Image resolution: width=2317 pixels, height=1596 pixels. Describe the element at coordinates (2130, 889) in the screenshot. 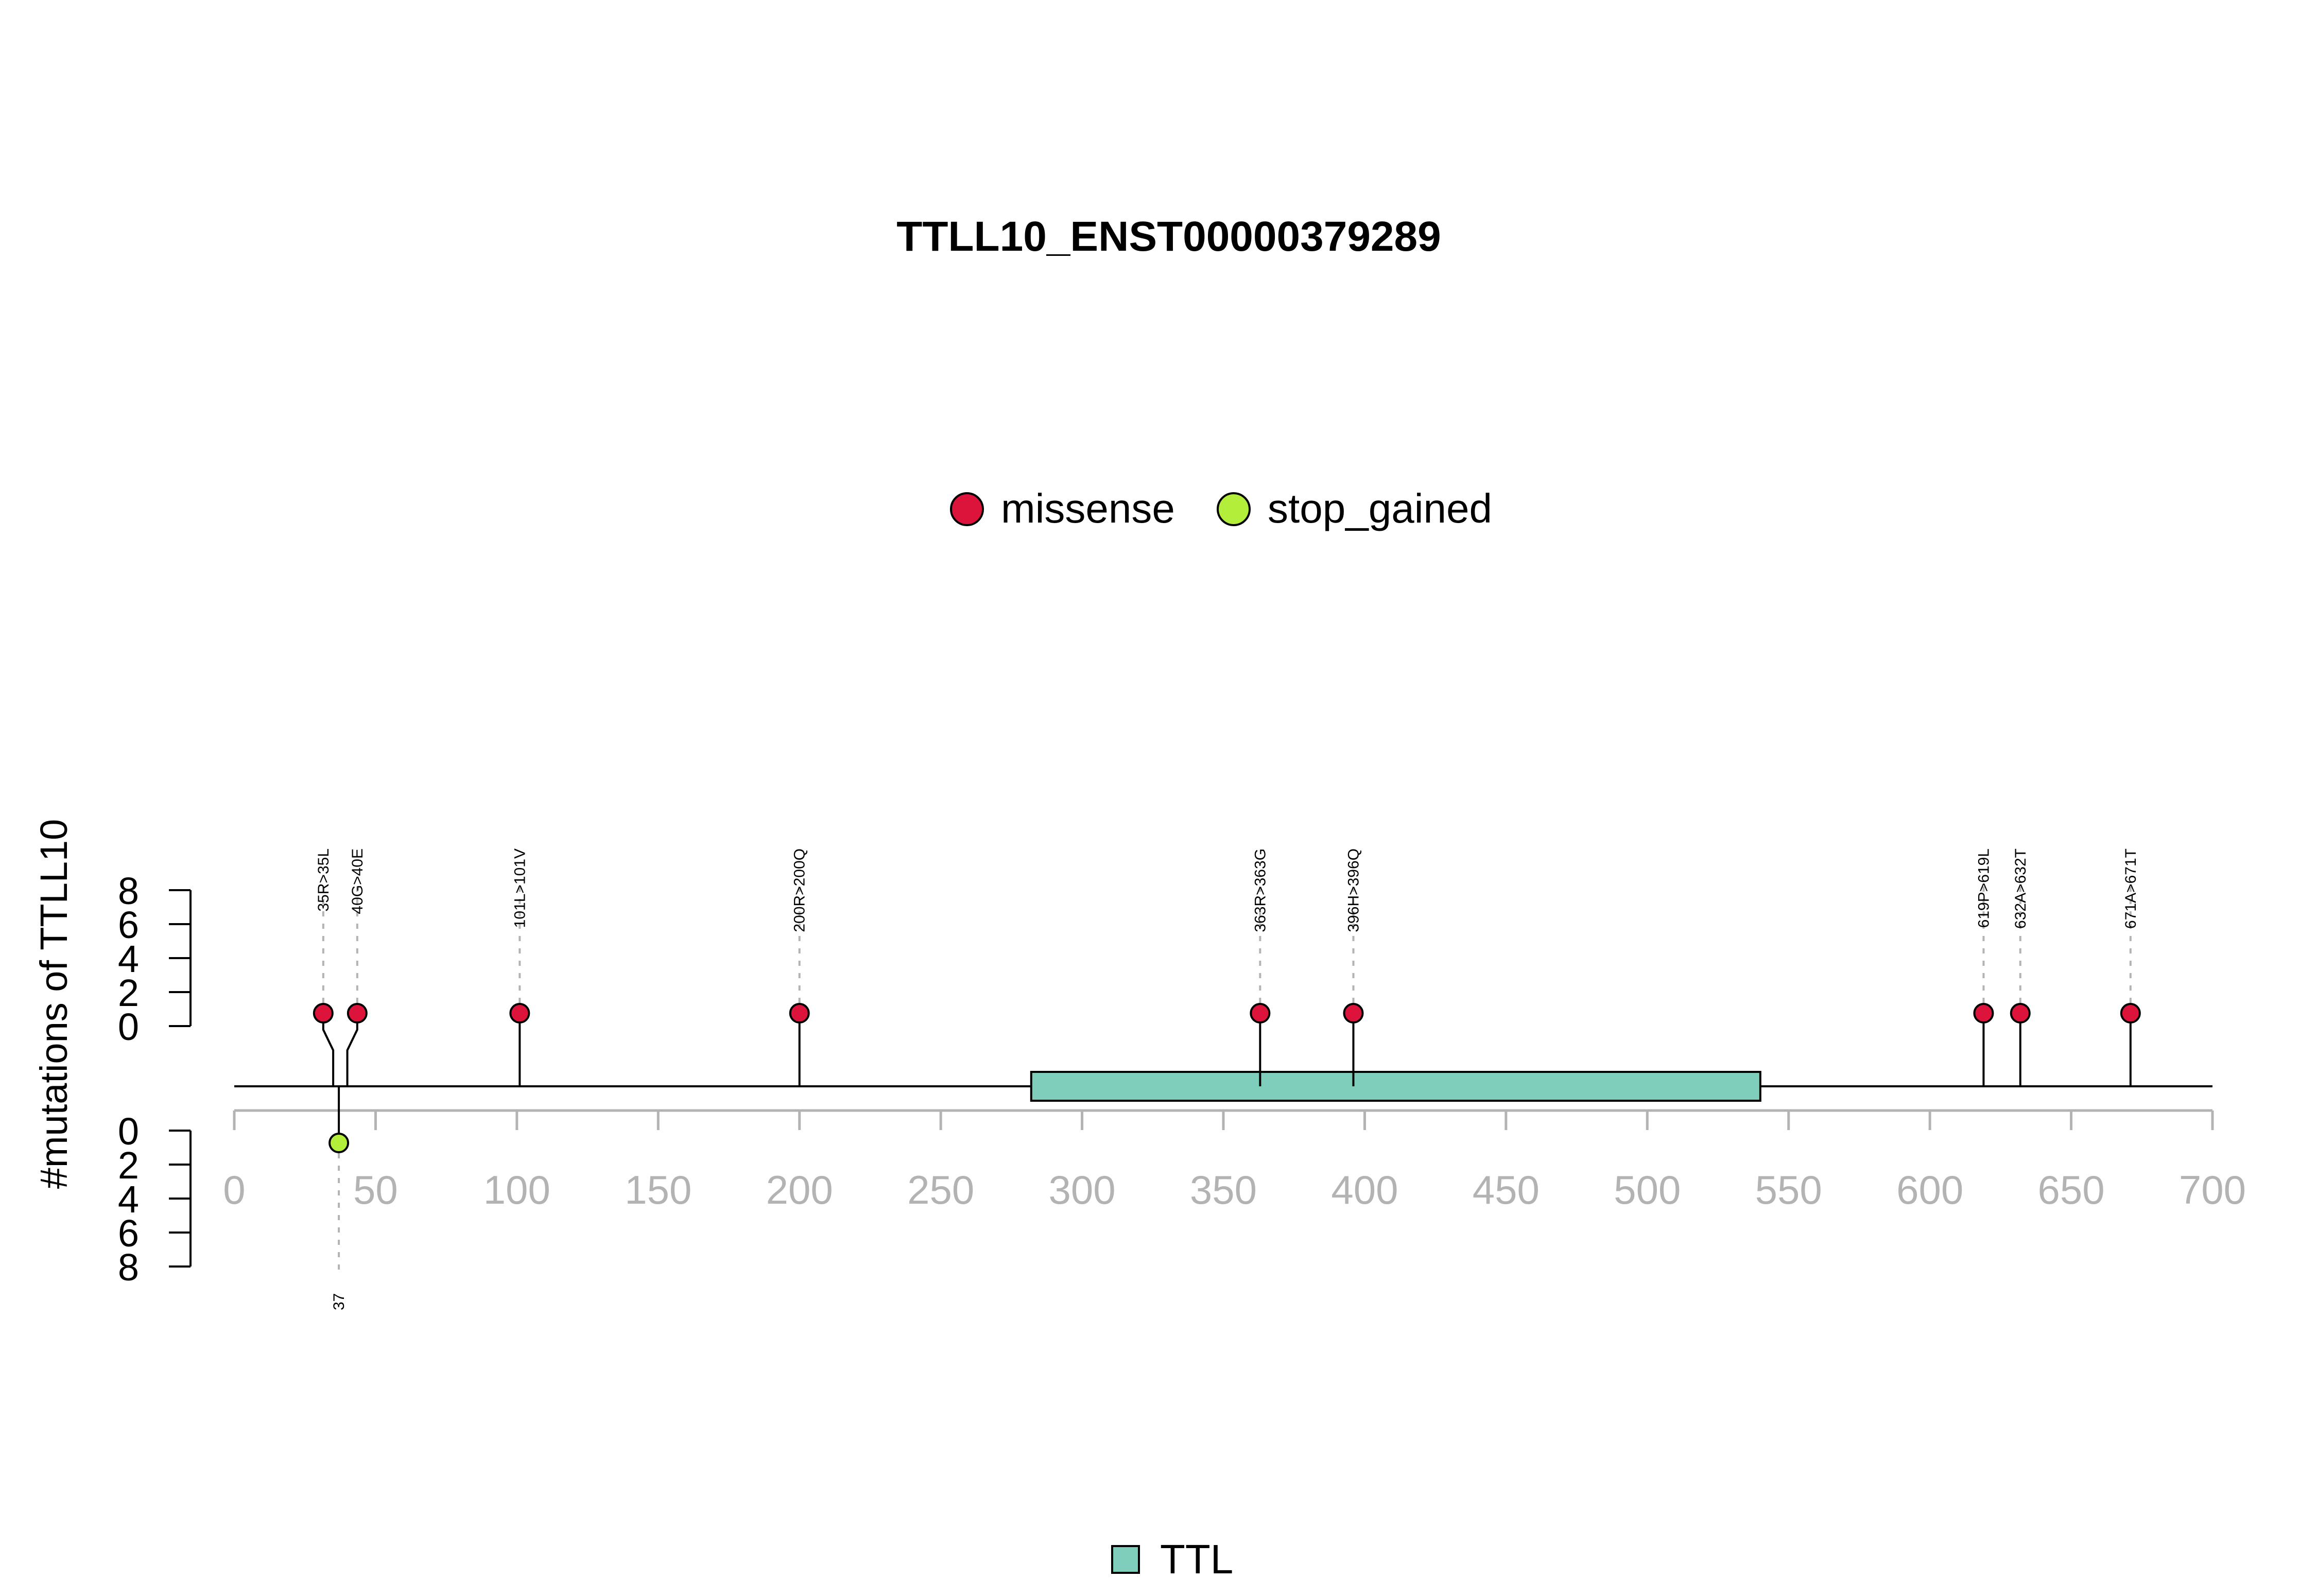

I see `mutation-label: 671A>671T` at that location.